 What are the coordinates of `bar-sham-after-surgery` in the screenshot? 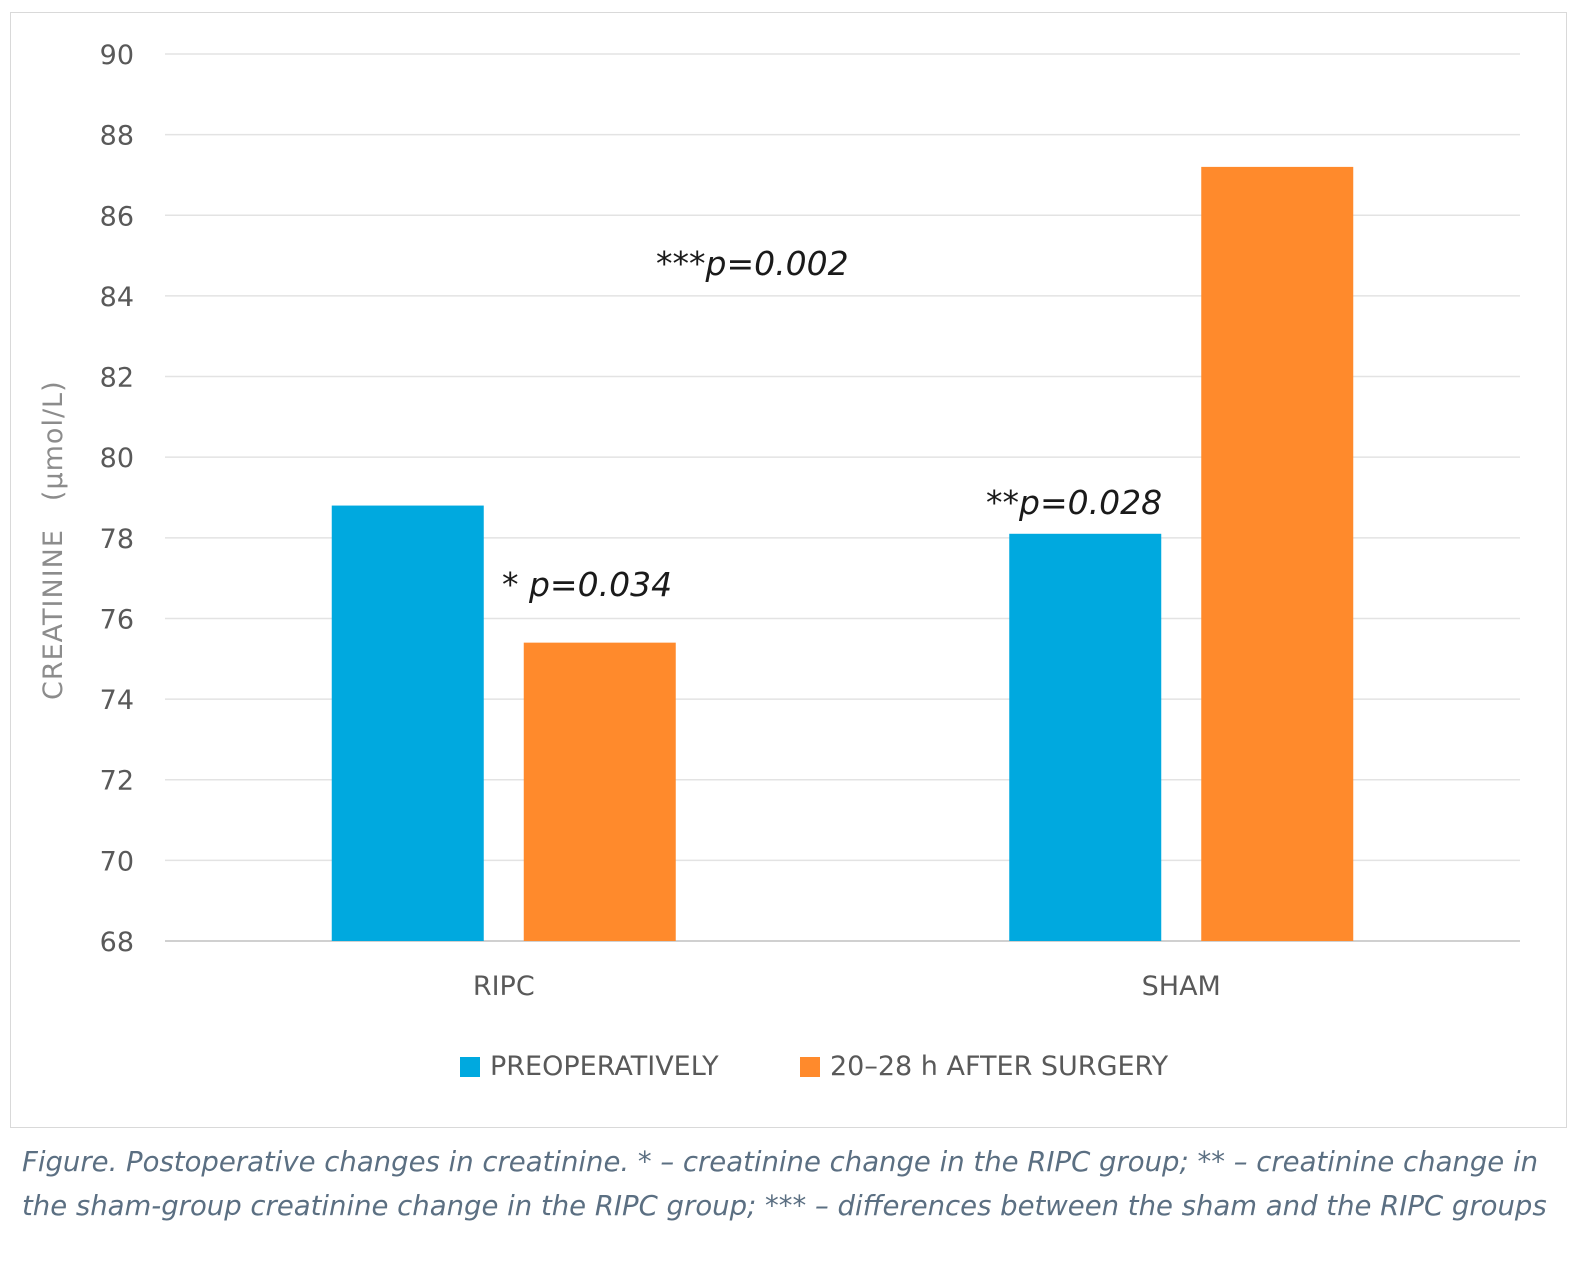 It's located at (1277, 553).